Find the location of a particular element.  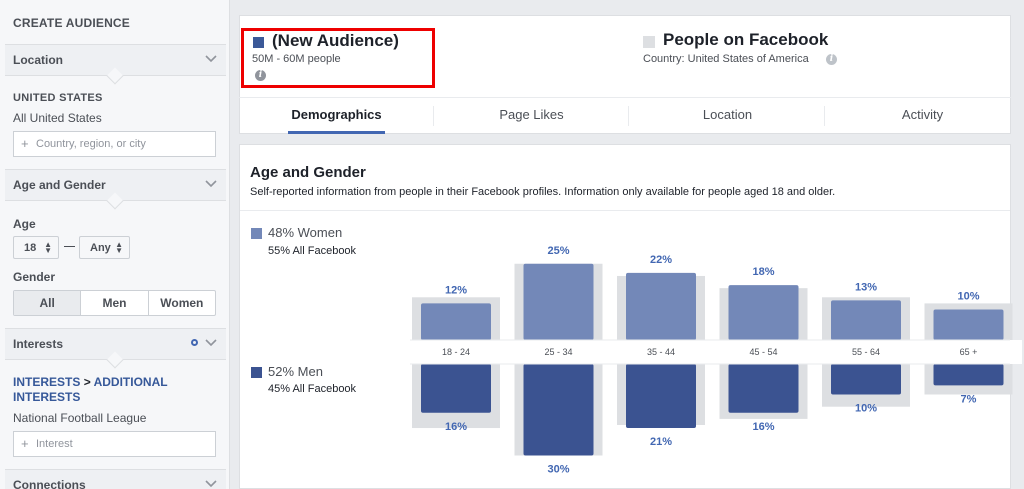

tab-label: Activity is located at coordinates (922, 114).